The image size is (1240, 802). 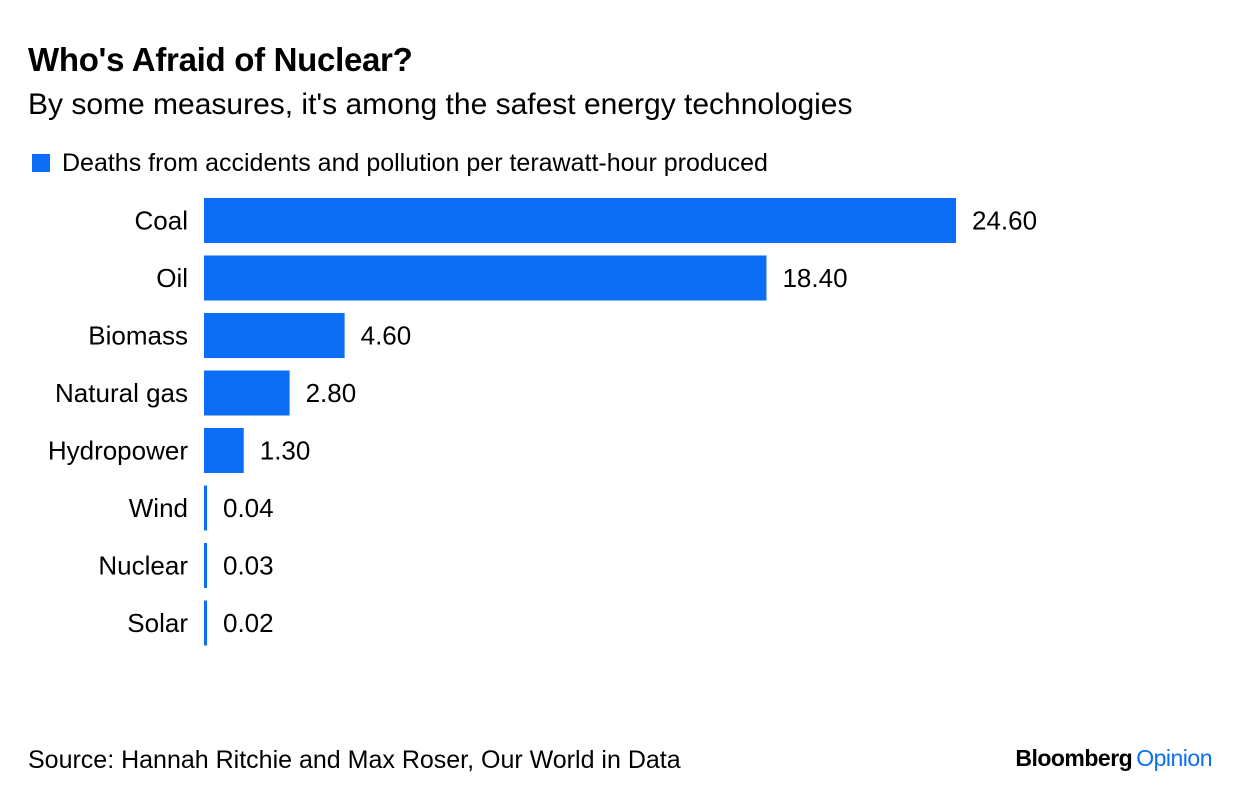 What do you see at coordinates (331, 393) in the screenshot?
I see `value-label: 2.80` at bounding box center [331, 393].